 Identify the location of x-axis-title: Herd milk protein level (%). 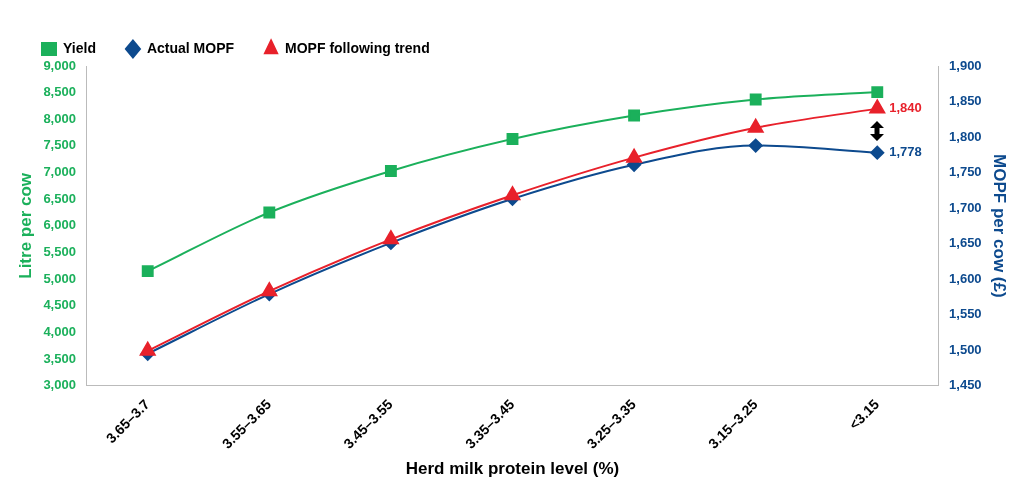
(512, 469).